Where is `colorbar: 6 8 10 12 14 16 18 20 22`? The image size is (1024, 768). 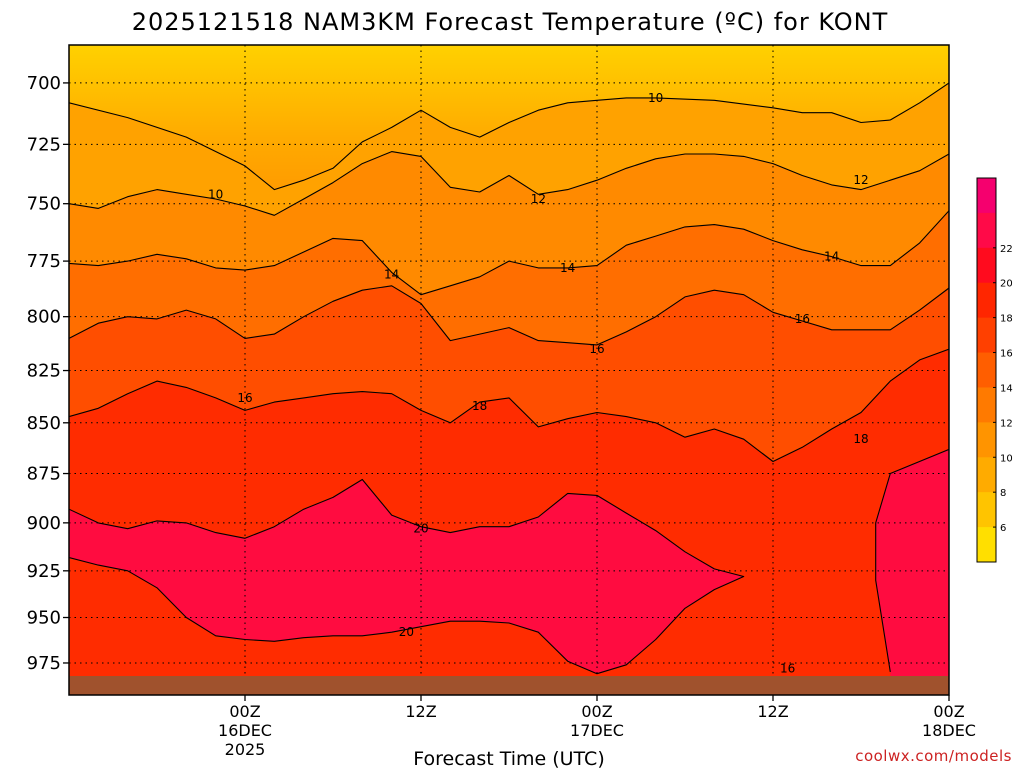 colorbar: 6 8 10 12 14 16 18 20 22 is located at coordinates (994, 370).